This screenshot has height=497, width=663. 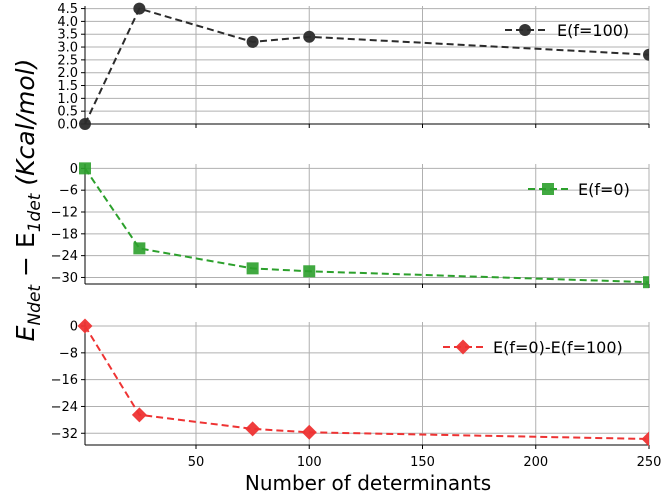 What do you see at coordinates (35, 305) in the screenshot?
I see `ylabel-sub1: Ndet` at bounding box center [35, 305].